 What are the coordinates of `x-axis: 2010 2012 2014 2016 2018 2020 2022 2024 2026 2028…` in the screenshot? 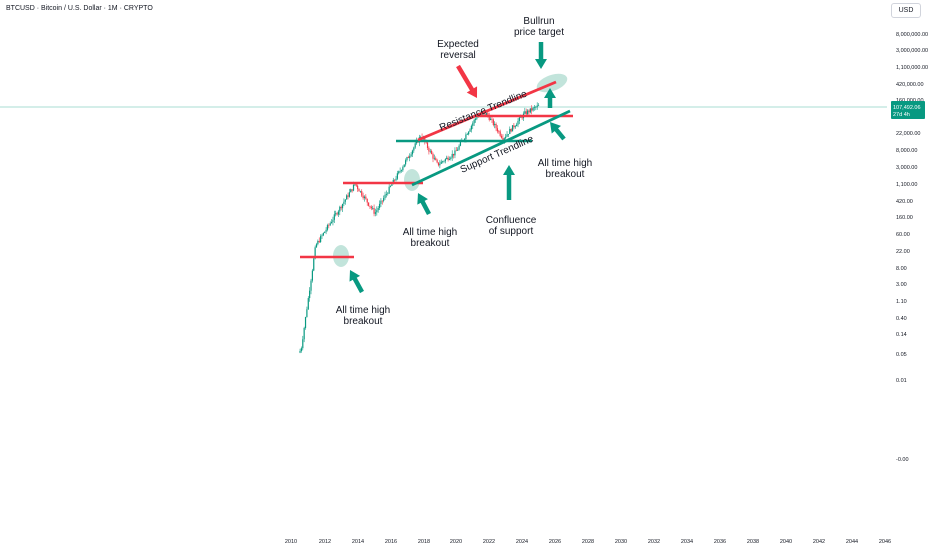 It's located at (588, 542).